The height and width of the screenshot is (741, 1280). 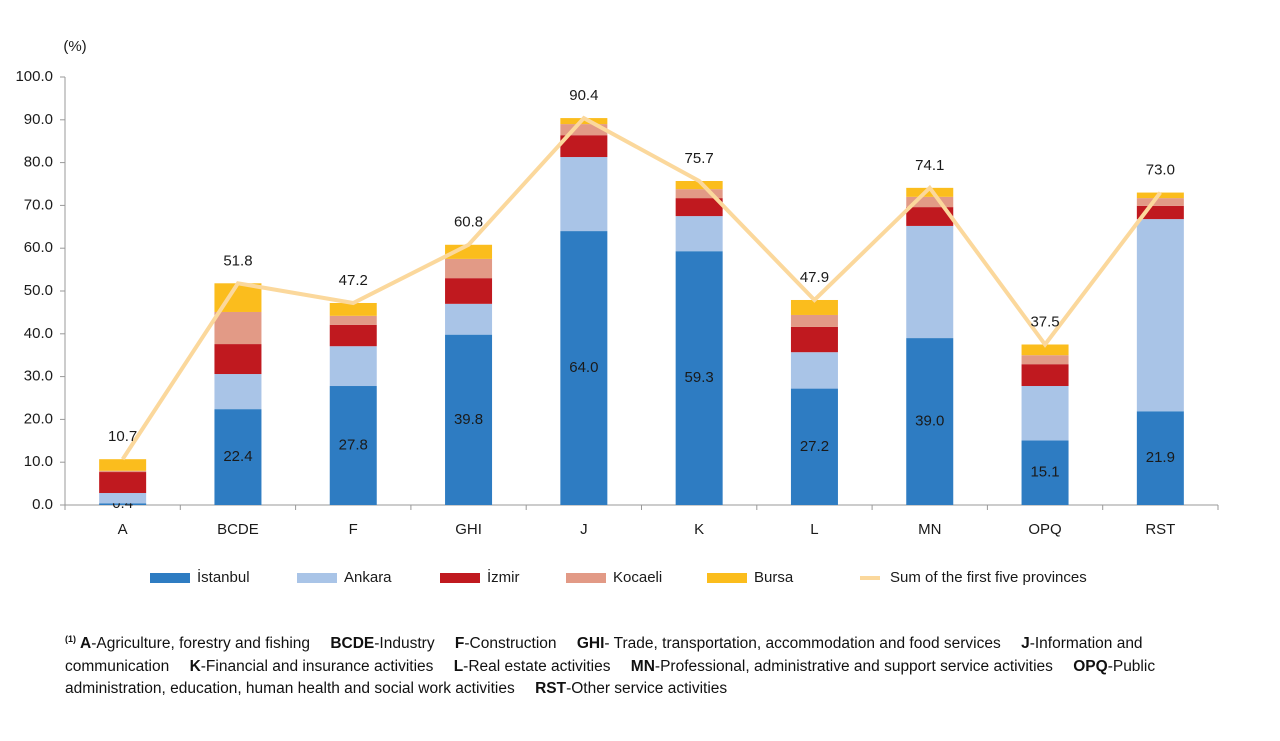 What do you see at coordinates (1044, 529) in the screenshot?
I see `x-tick-label: OPQ` at bounding box center [1044, 529].